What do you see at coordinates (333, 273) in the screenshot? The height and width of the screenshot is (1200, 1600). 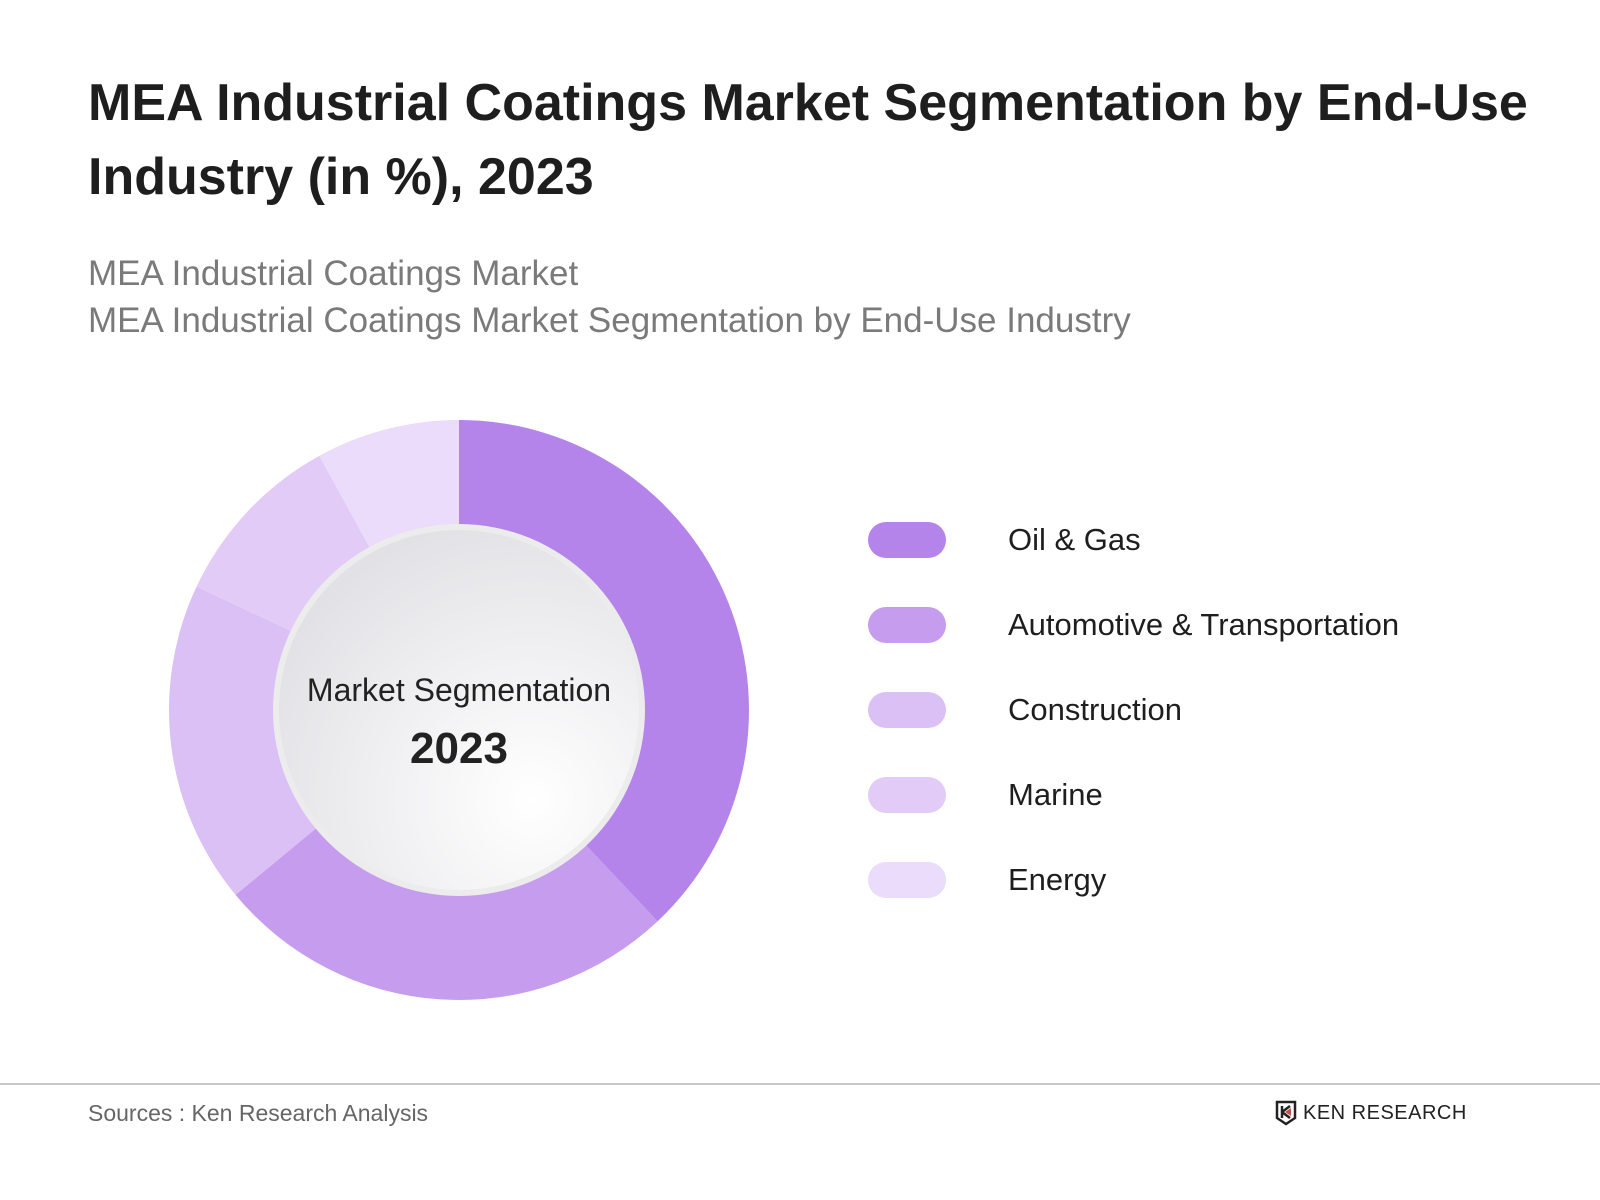 I see `subtitle-market: MEA Industrial Coatings Market` at bounding box center [333, 273].